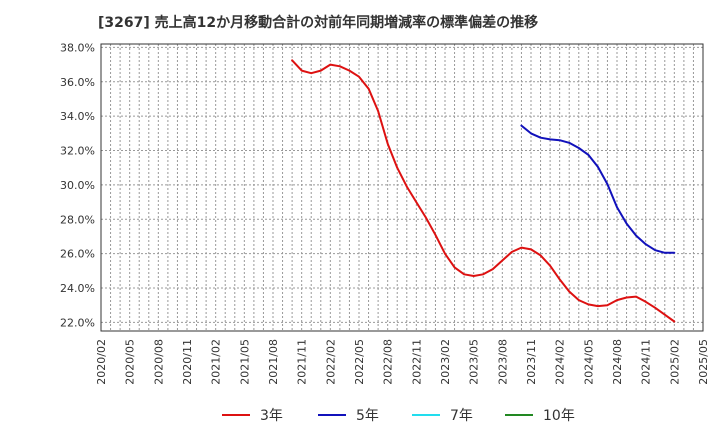 The image size is (720, 440). Describe the element at coordinates (252, 415) in the screenshot. I see `legend-item: 3年` at that location.